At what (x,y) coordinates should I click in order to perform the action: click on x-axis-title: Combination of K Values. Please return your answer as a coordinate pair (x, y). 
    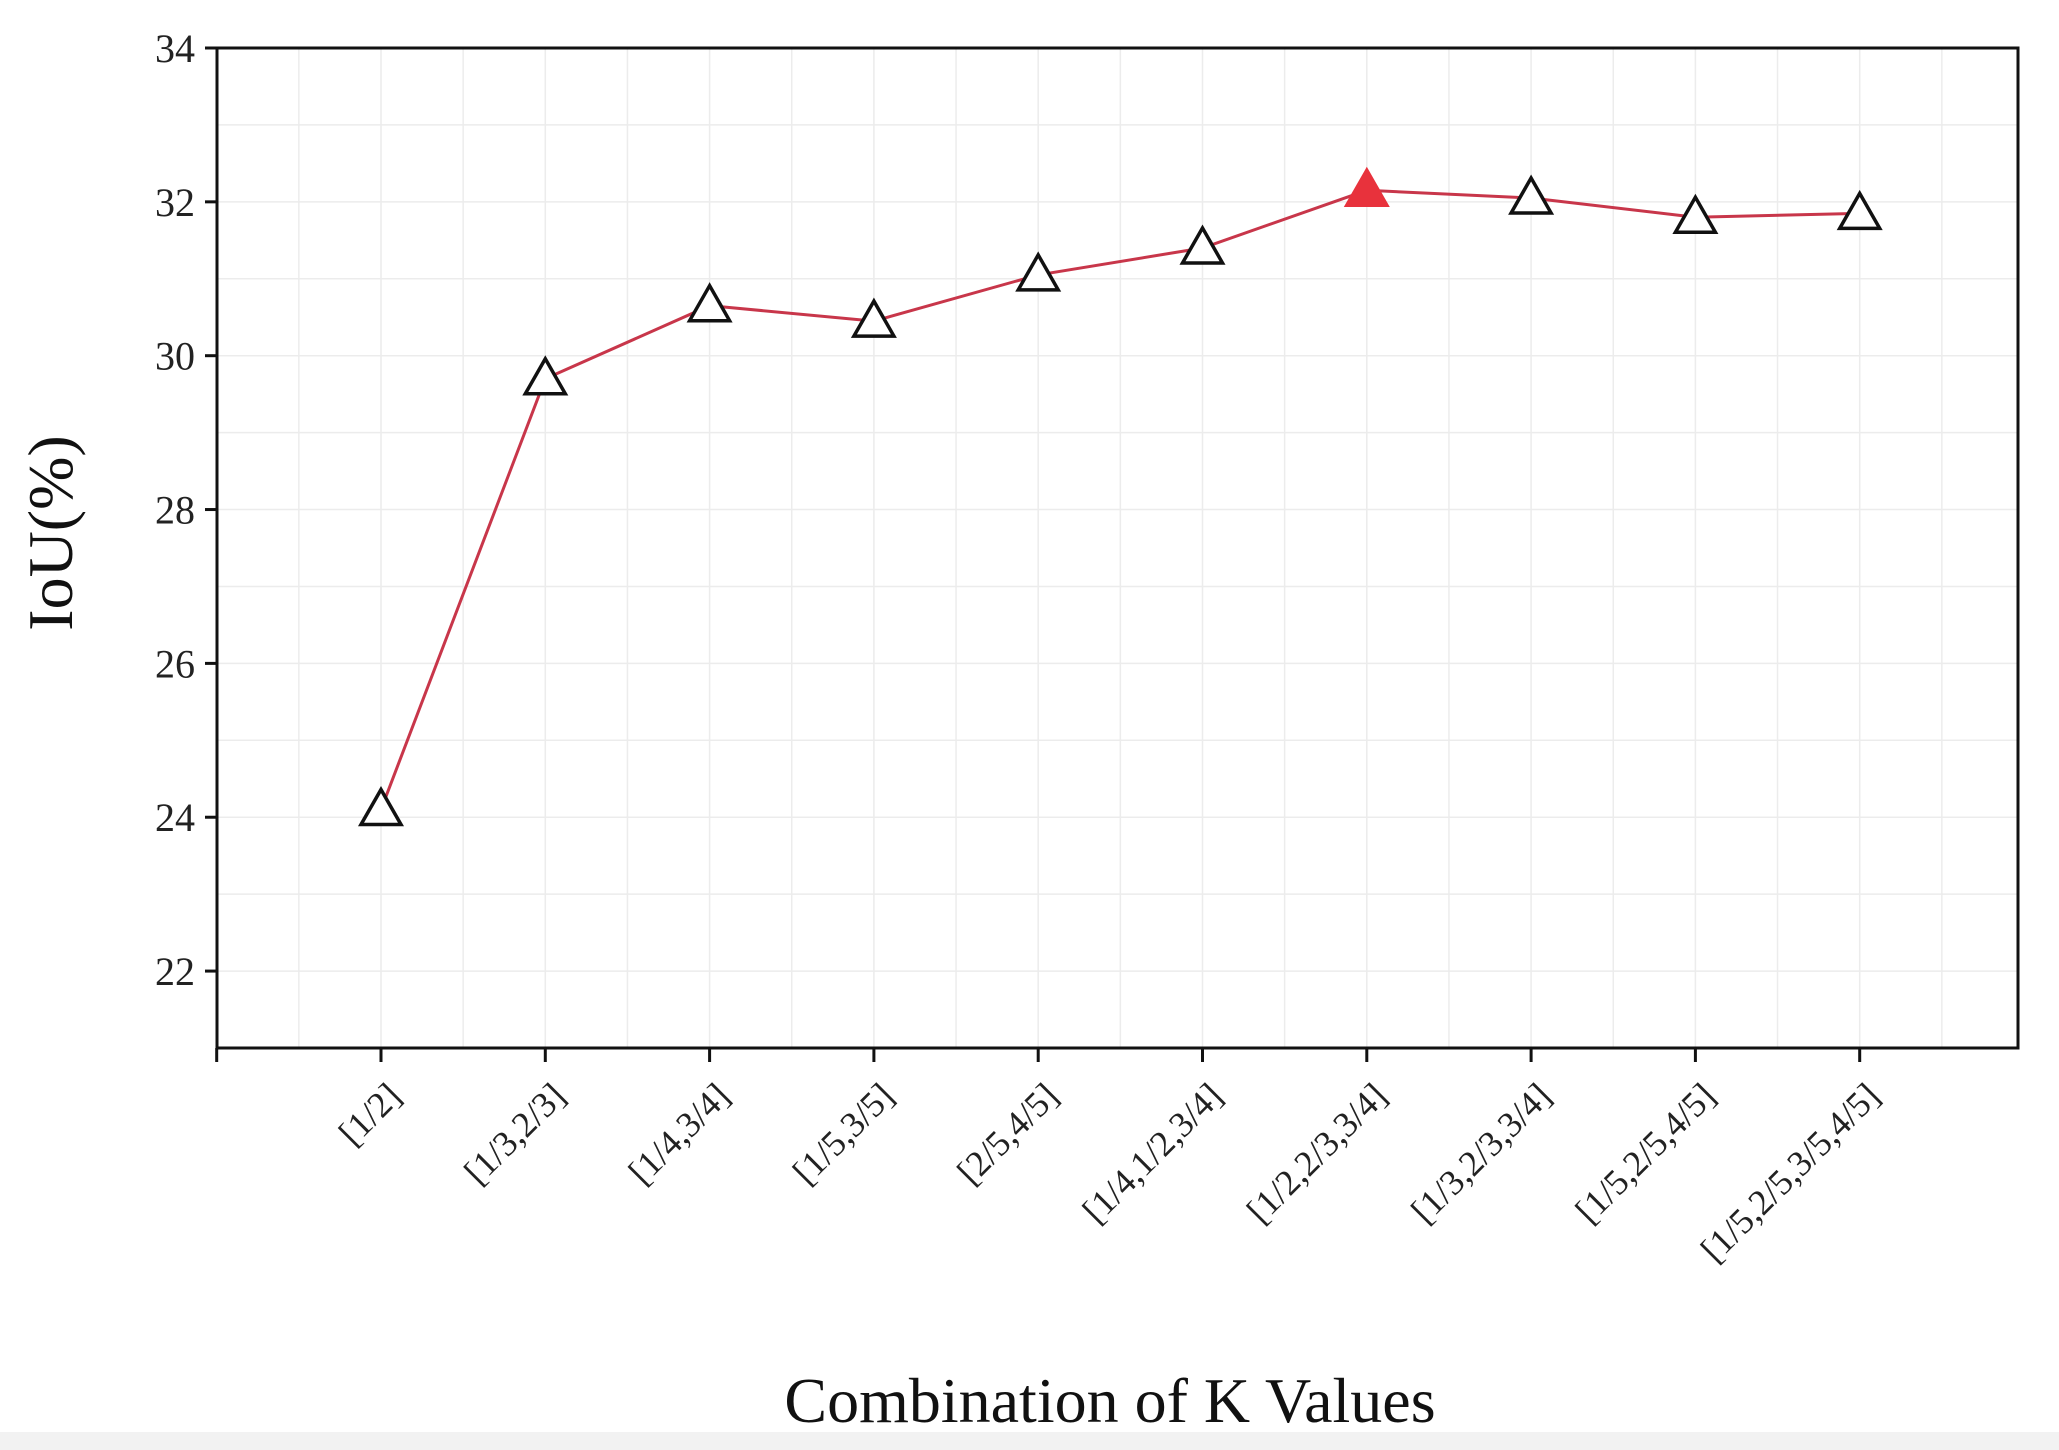
    Looking at the image, I should click on (1109, 1400).